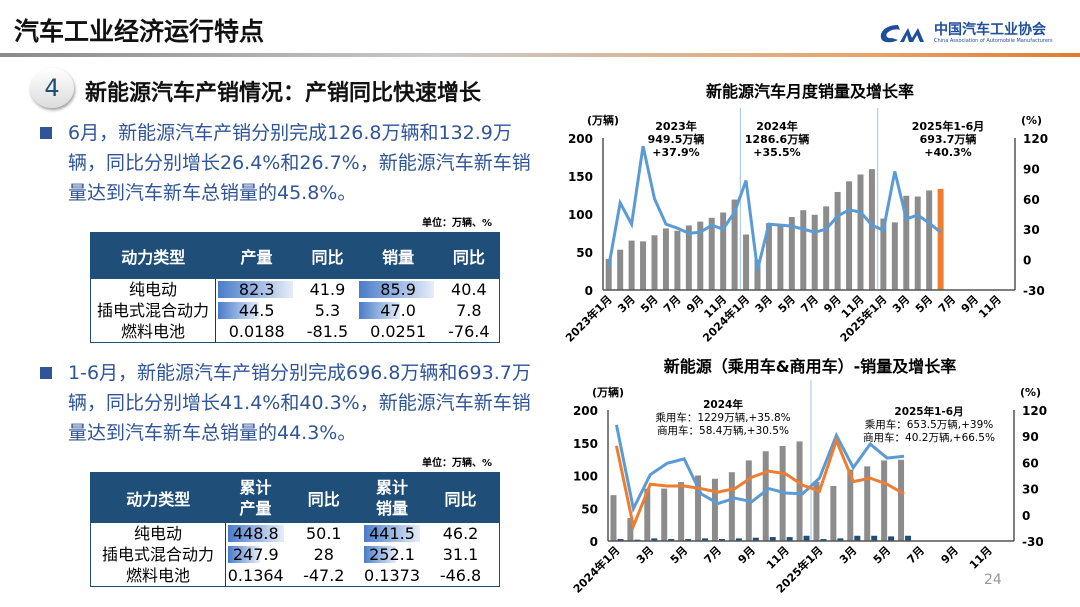 This screenshot has height=607, width=1080. What do you see at coordinates (1034, 411) in the screenshot?
I see `y-tick-right: 120` at bounding box center [1034, 411].